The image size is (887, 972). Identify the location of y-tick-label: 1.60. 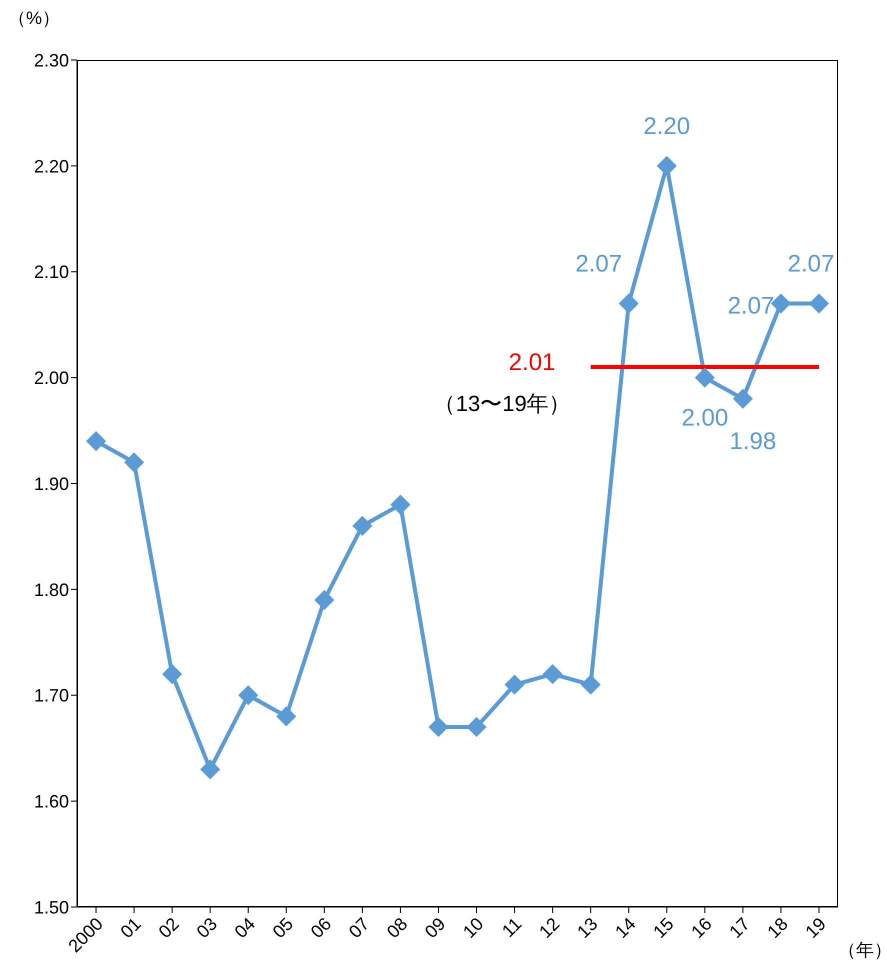
(51, 802).